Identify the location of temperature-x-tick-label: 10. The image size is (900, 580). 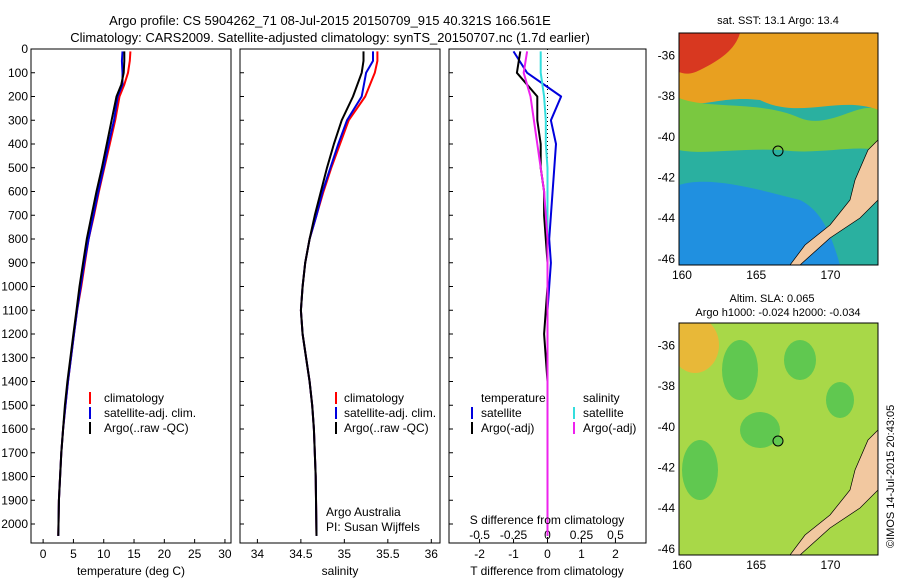
(104, 554).